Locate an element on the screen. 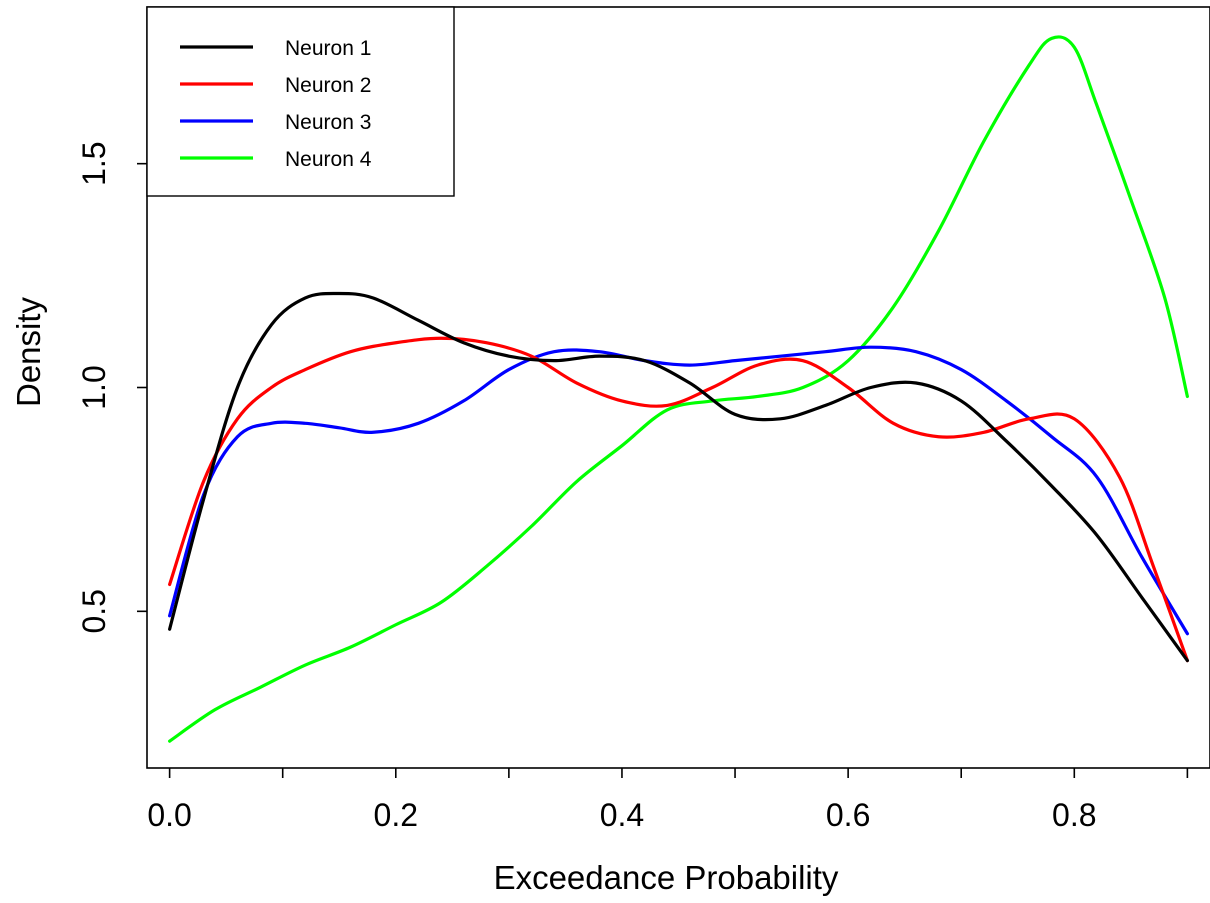 This screenshot has width=1210, height=903. x-tick-label-2: 0.4 is located at coordinates (622, 815).